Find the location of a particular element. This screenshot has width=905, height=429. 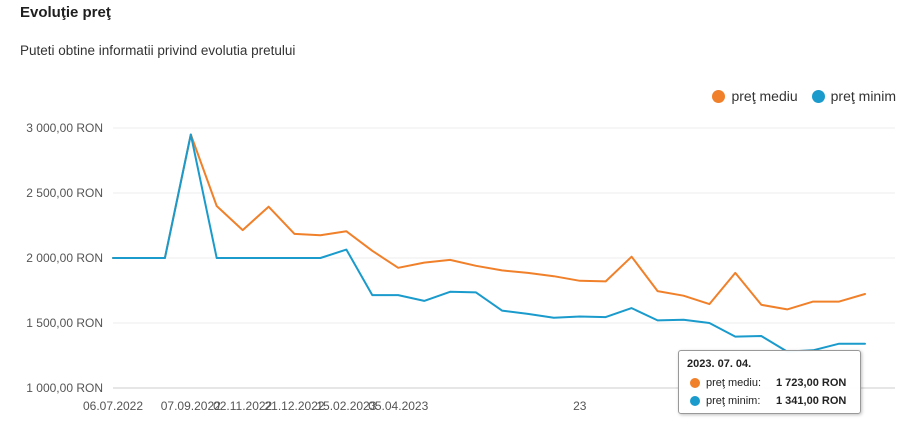

tooltip-row-pret-minim: preţ minim: 1 341,00 RON is located at coordinates (768, 401).